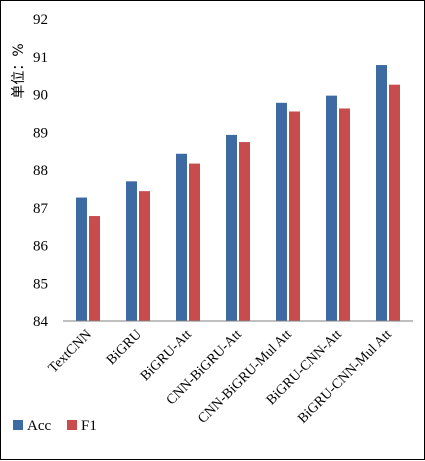  I want to click on y-axis-label: 单位：%, so click(19, 70).